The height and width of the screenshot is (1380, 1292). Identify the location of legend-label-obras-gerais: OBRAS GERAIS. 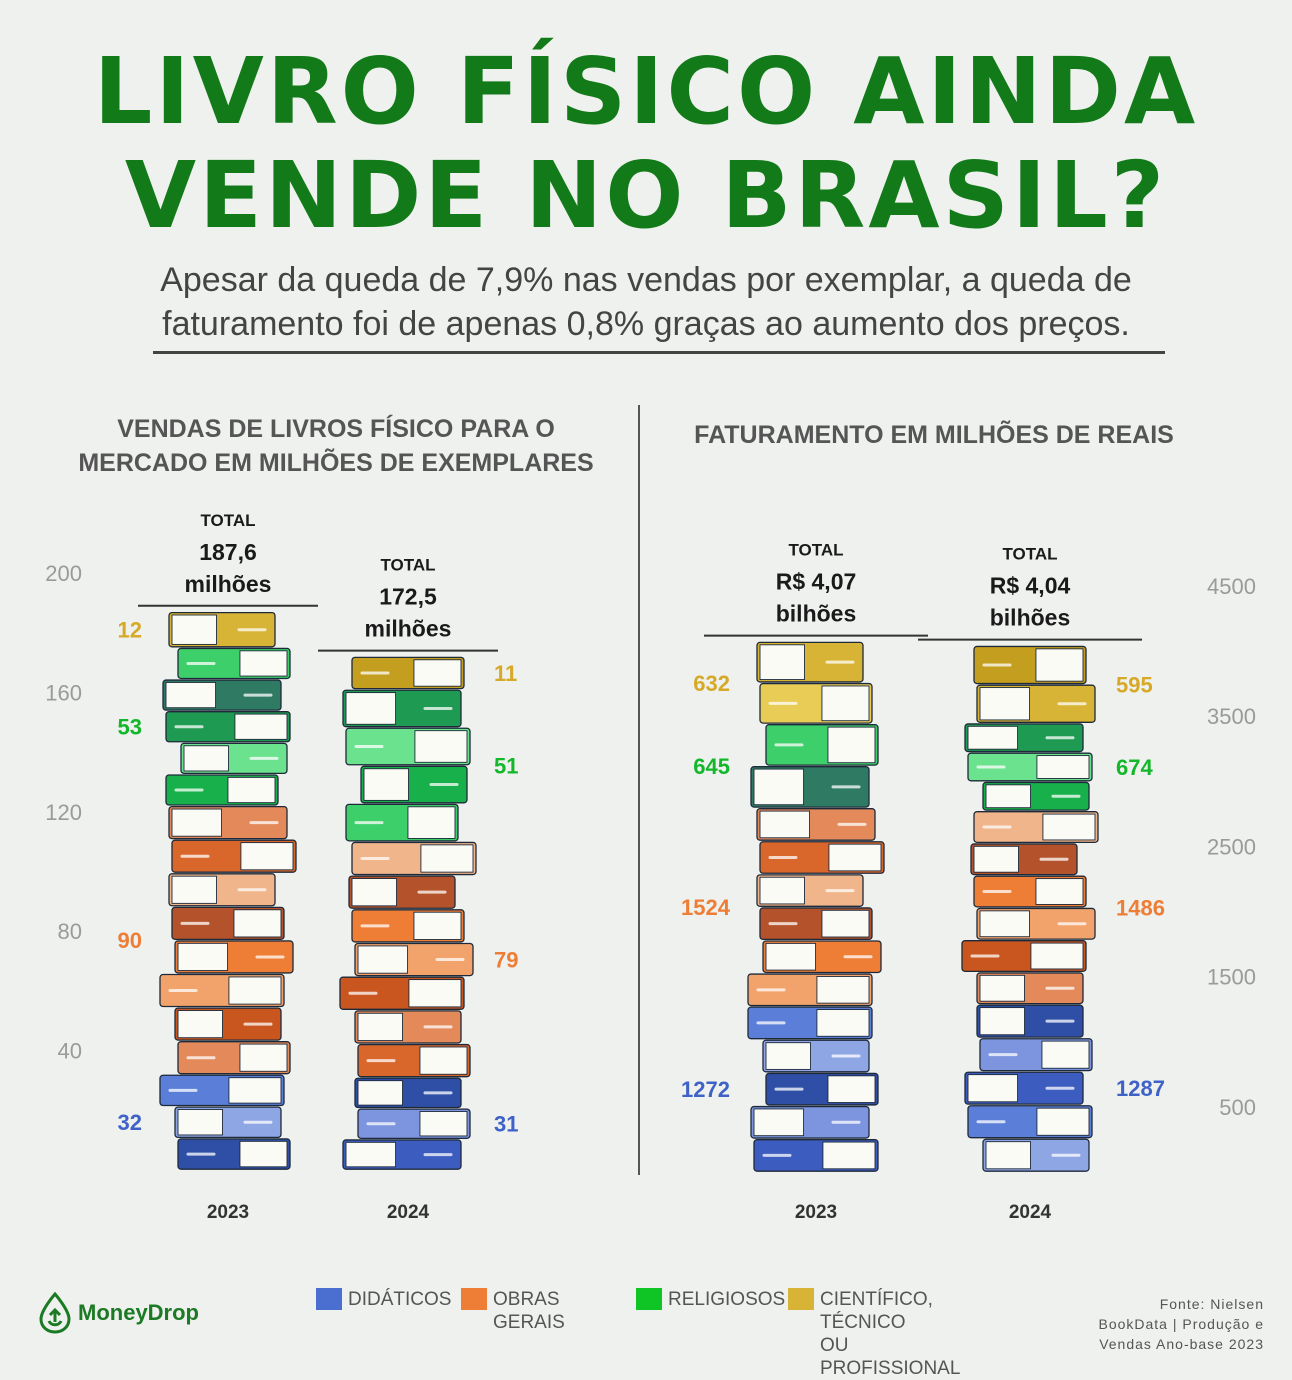
(529, 1311).